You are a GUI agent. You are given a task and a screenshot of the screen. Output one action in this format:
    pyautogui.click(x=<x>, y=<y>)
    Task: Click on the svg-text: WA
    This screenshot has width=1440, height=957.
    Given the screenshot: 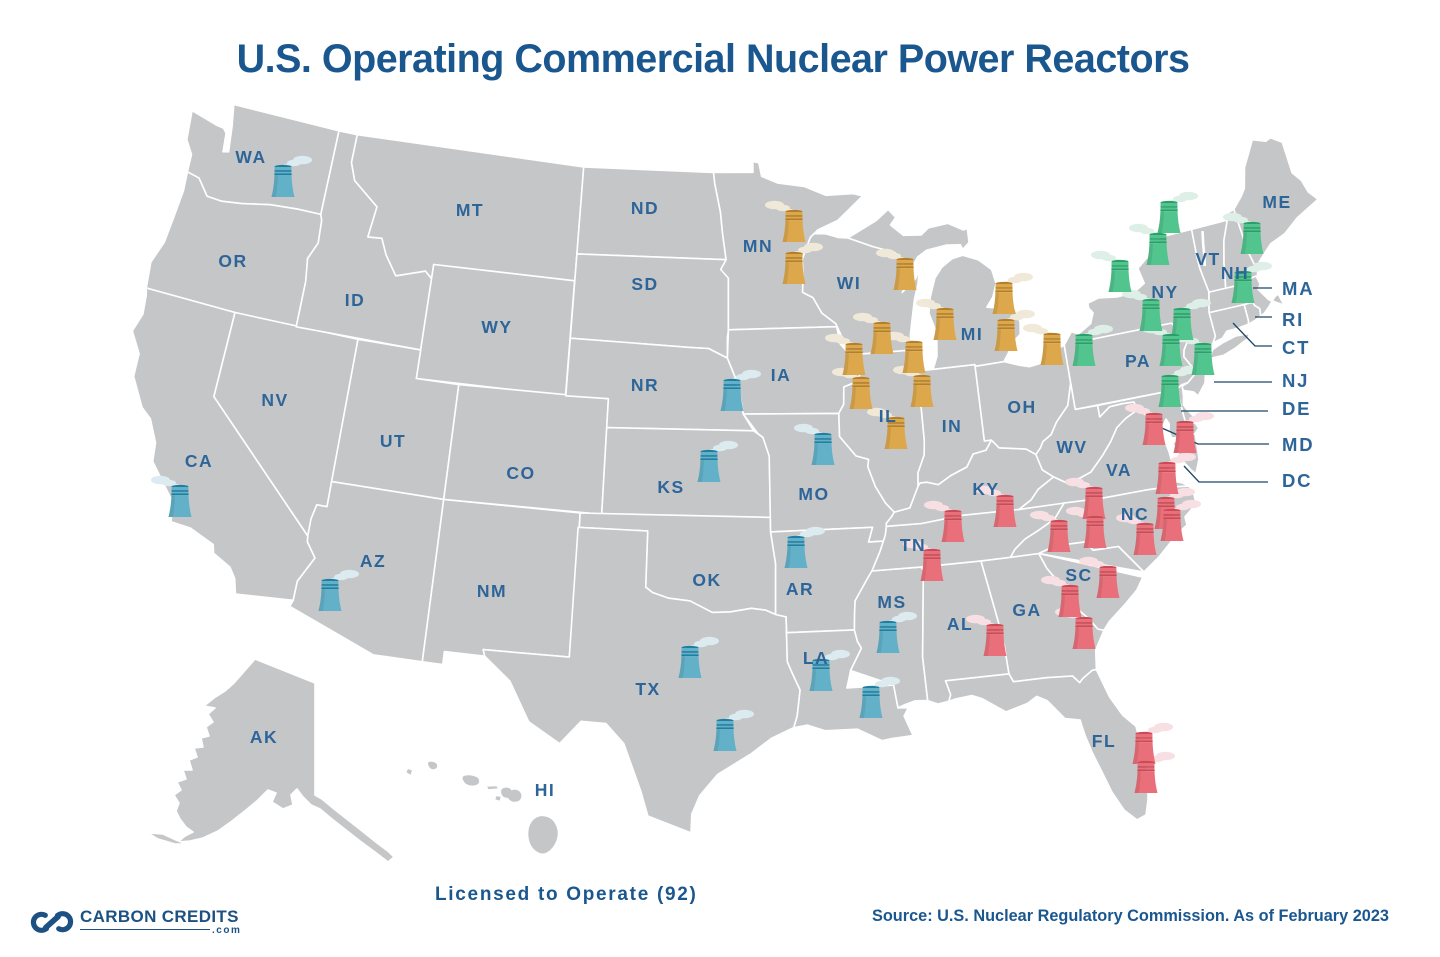 What is the action you would take?
    pyautogui.click(x=250, y=157)
    